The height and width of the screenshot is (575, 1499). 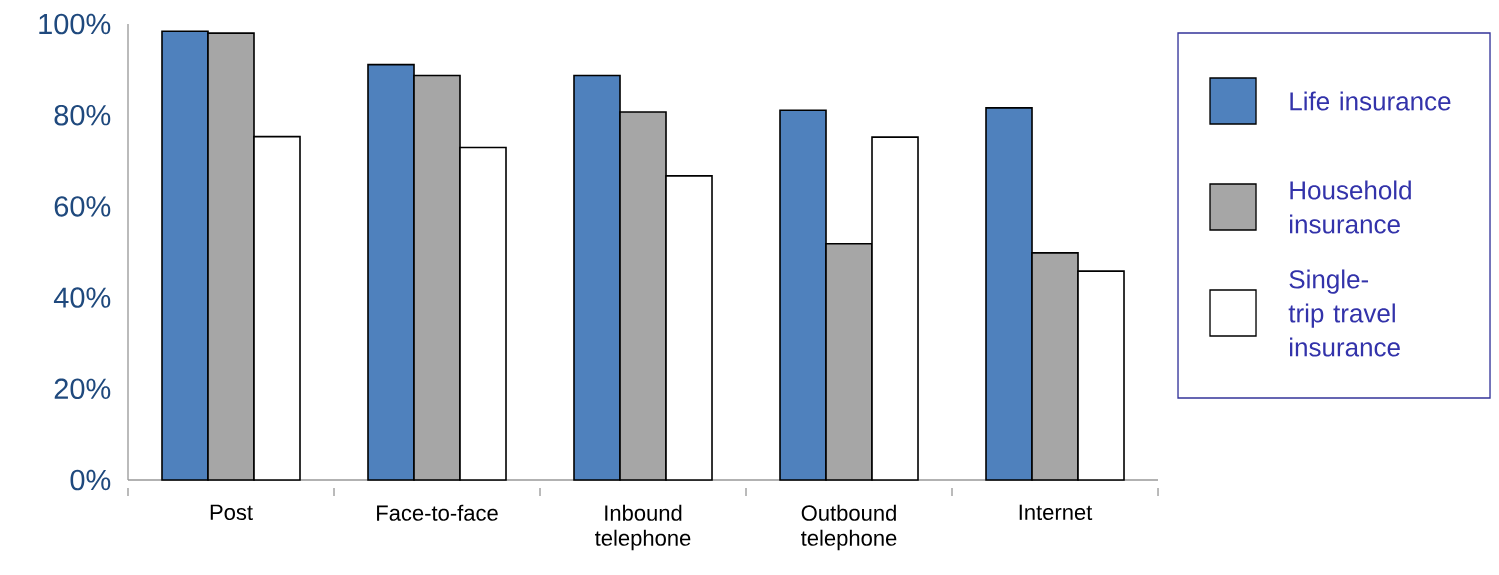 I want to click on legend-label: Single-trip travel insurance, so click(x=1344, y=313).